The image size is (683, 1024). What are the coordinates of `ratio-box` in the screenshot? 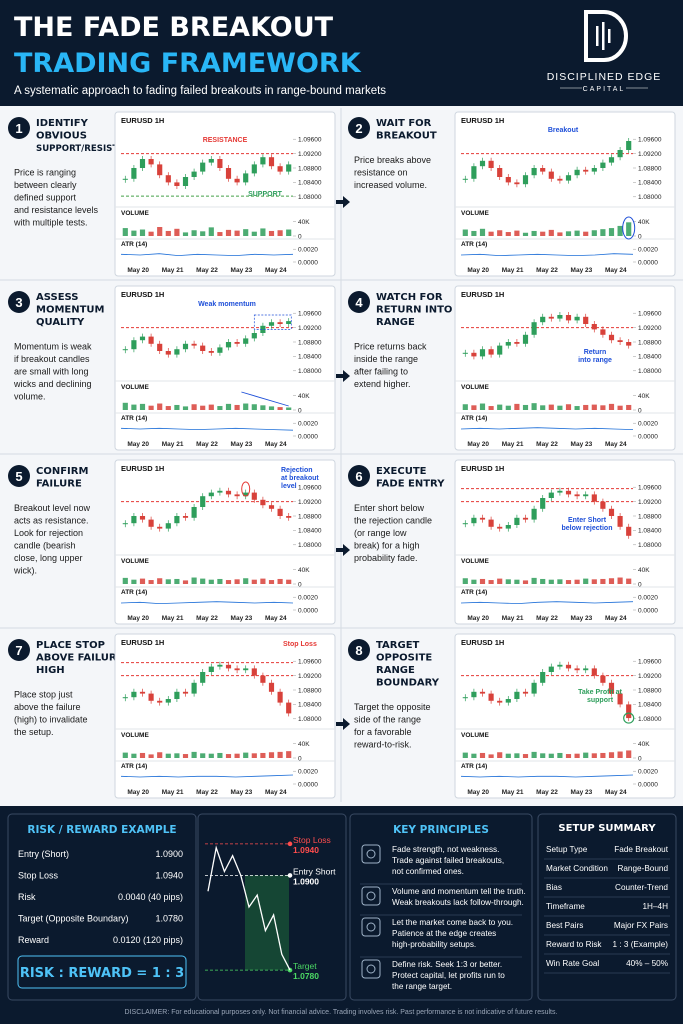 It's located at (102, 972).